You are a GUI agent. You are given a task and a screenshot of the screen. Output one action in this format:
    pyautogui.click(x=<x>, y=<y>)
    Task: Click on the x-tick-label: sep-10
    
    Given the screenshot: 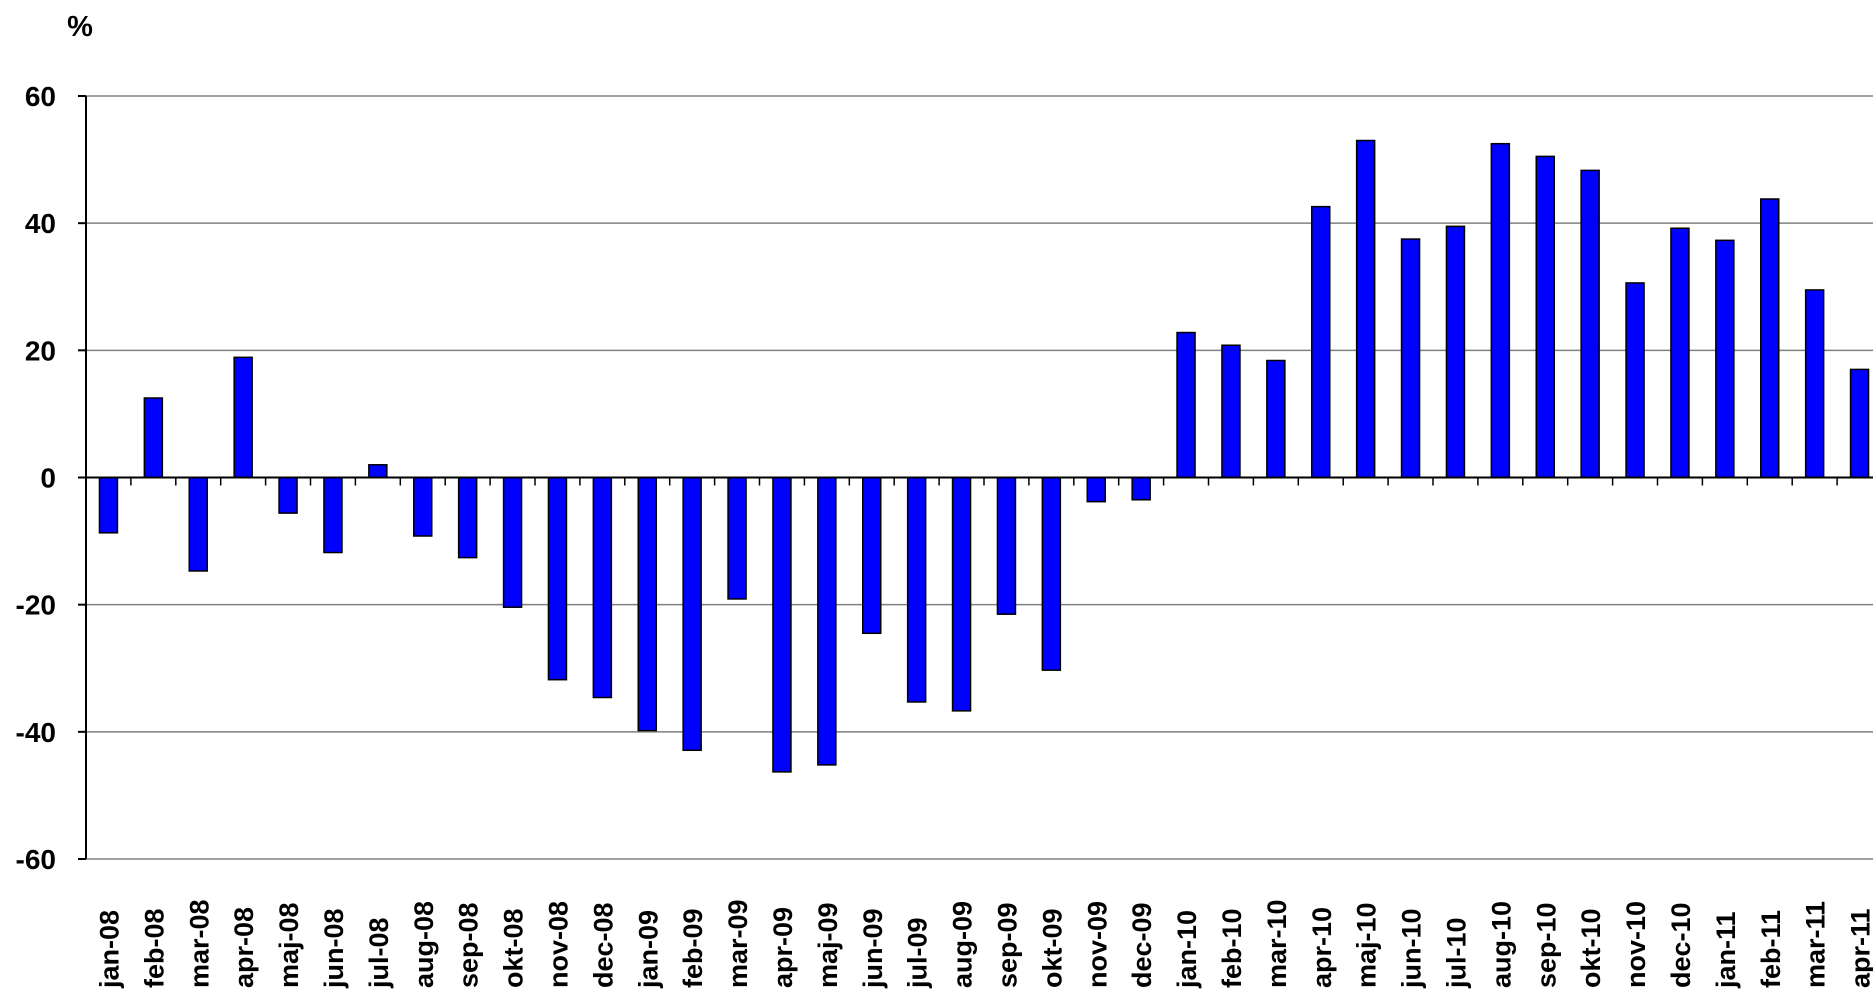 What is the action you would take?
    pyautogui.click(x=1546, y=945)
    